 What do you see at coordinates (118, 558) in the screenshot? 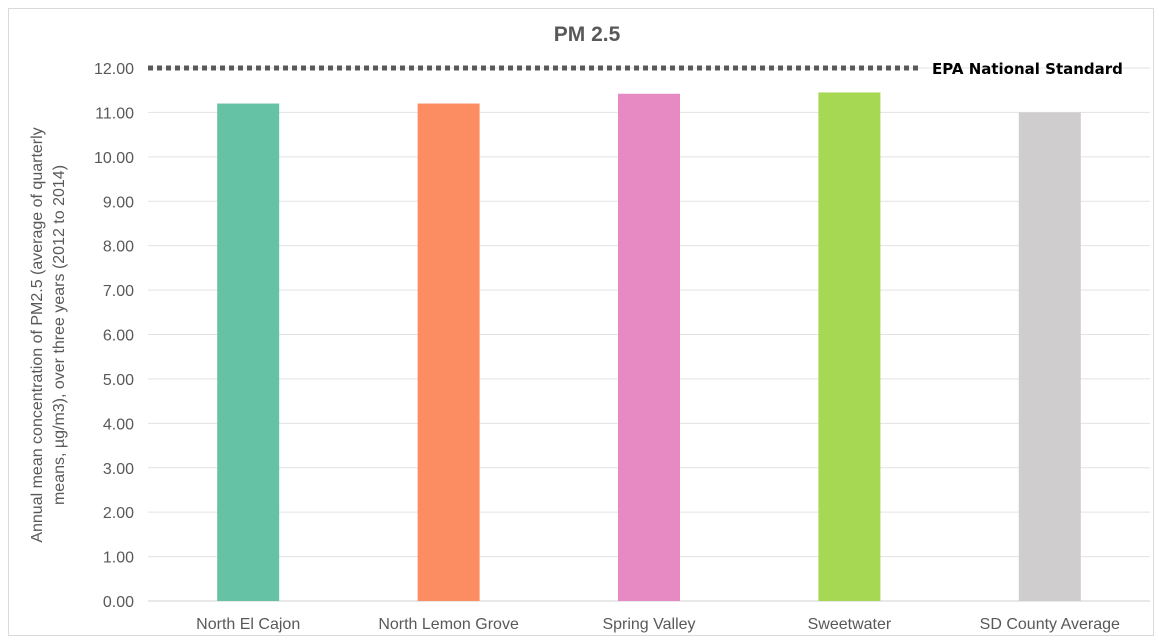
I see `y-tick-label: 1.00` at bounding box center [118, 558].